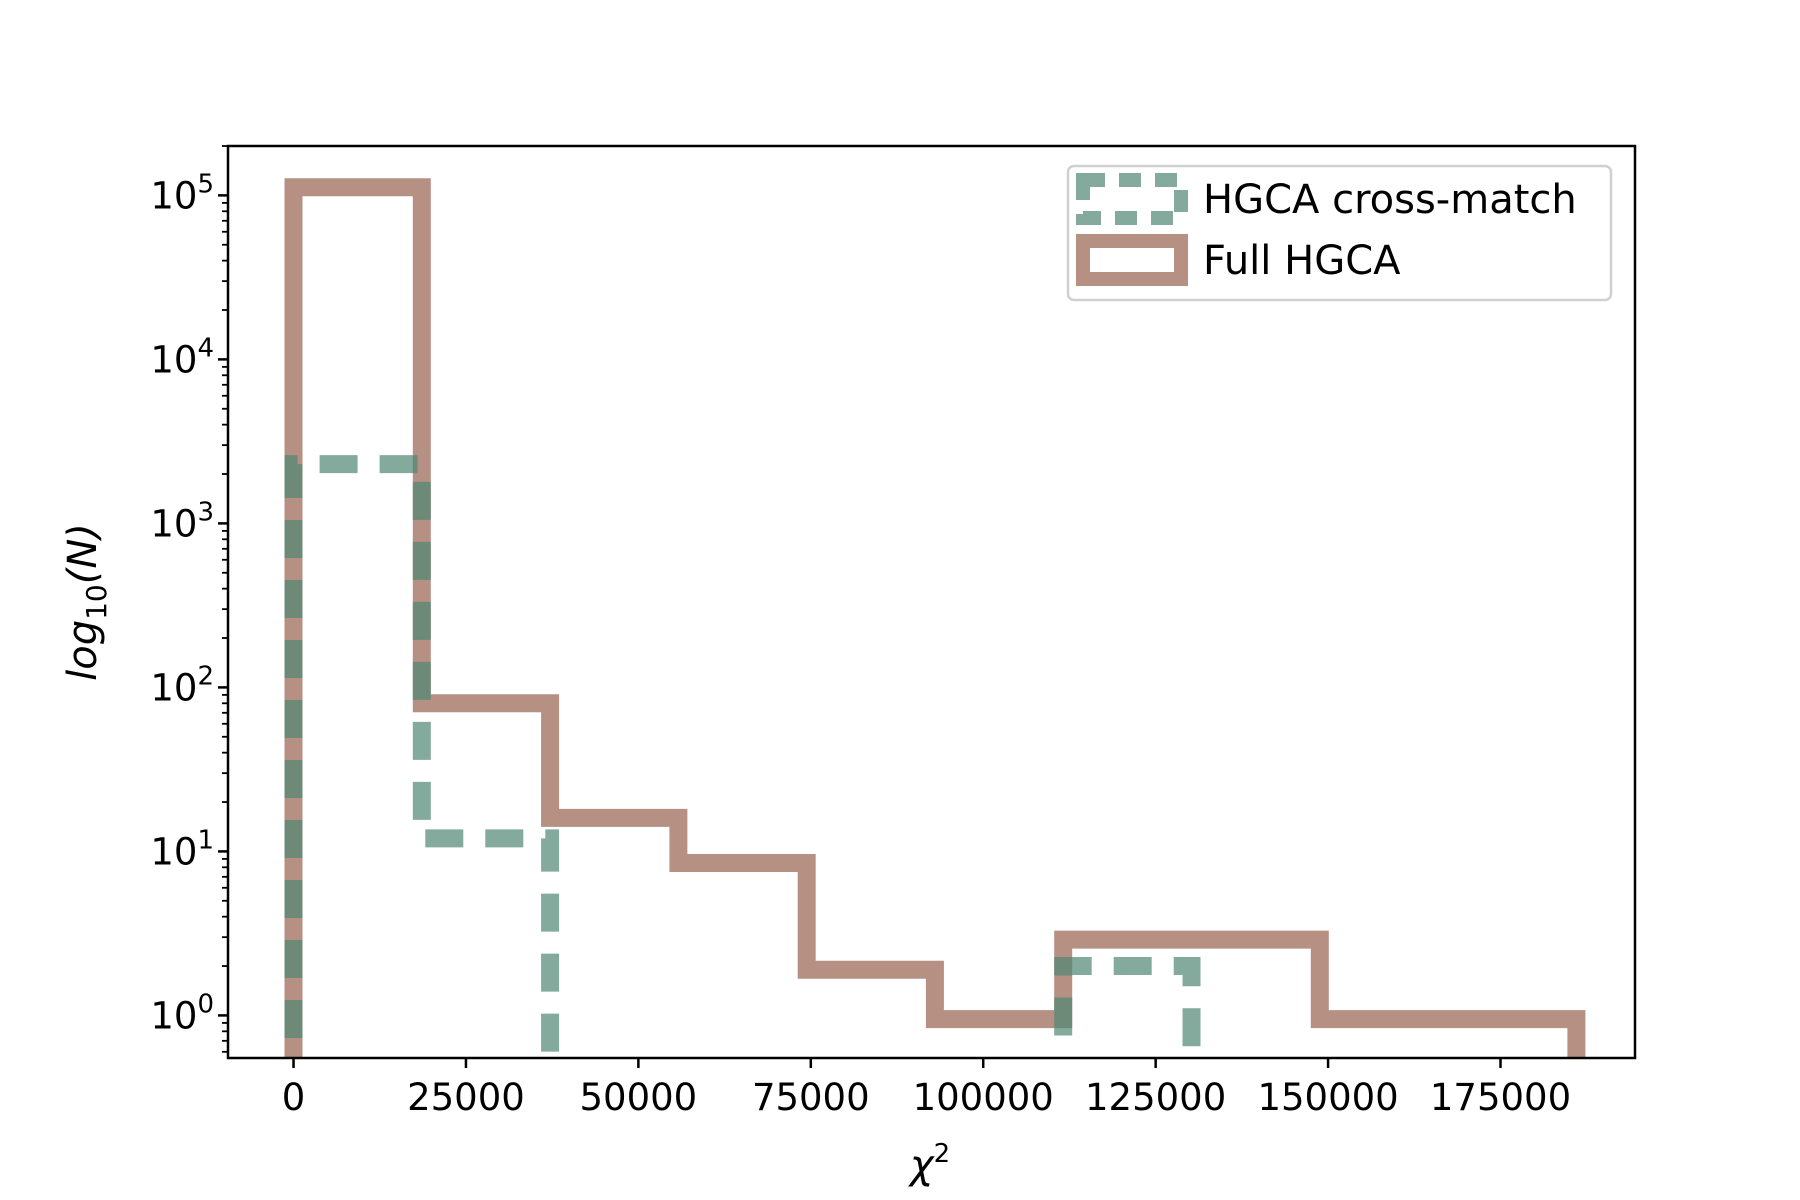 The width and height of the screenshot is (1800, 1200). What do you see at coordinates (83, 553) in the screenshot?
I see `y-axis-label-tail: (N)` at bounding box center [83, 553].